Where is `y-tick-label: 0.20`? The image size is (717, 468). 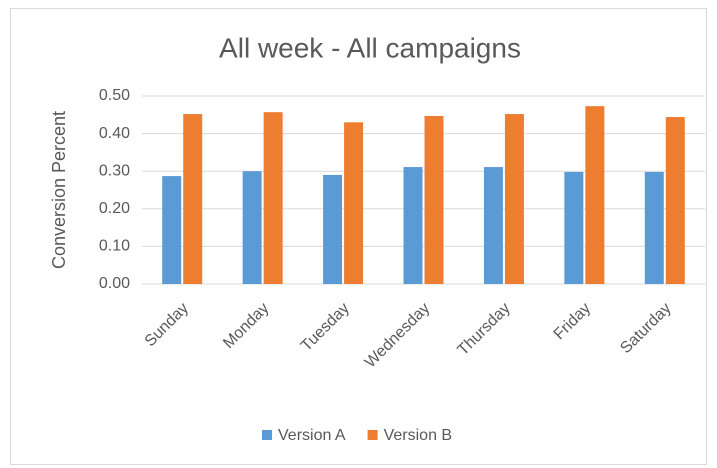
y-tick-label: 0.20 is located at coordinates (114, 208).